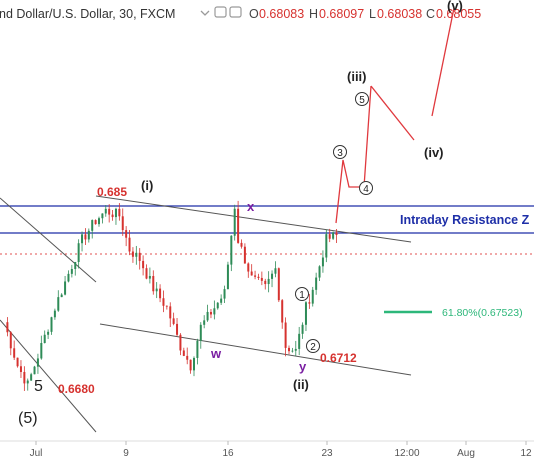  I want to click on circle-2-text: 2, so click(313, 347).